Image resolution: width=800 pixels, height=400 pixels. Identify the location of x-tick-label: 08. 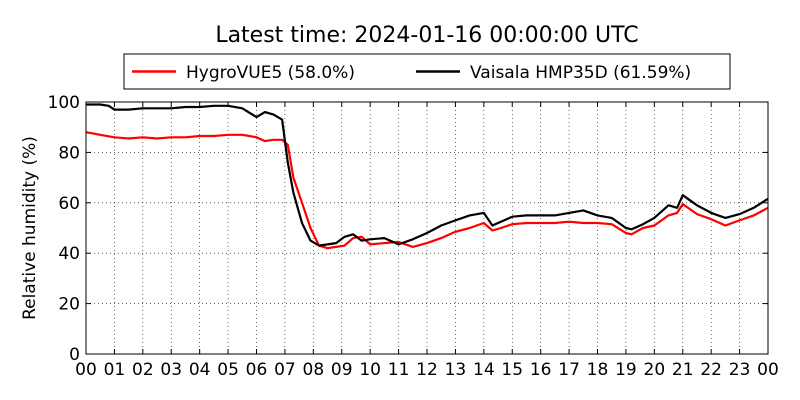
(314, 370).